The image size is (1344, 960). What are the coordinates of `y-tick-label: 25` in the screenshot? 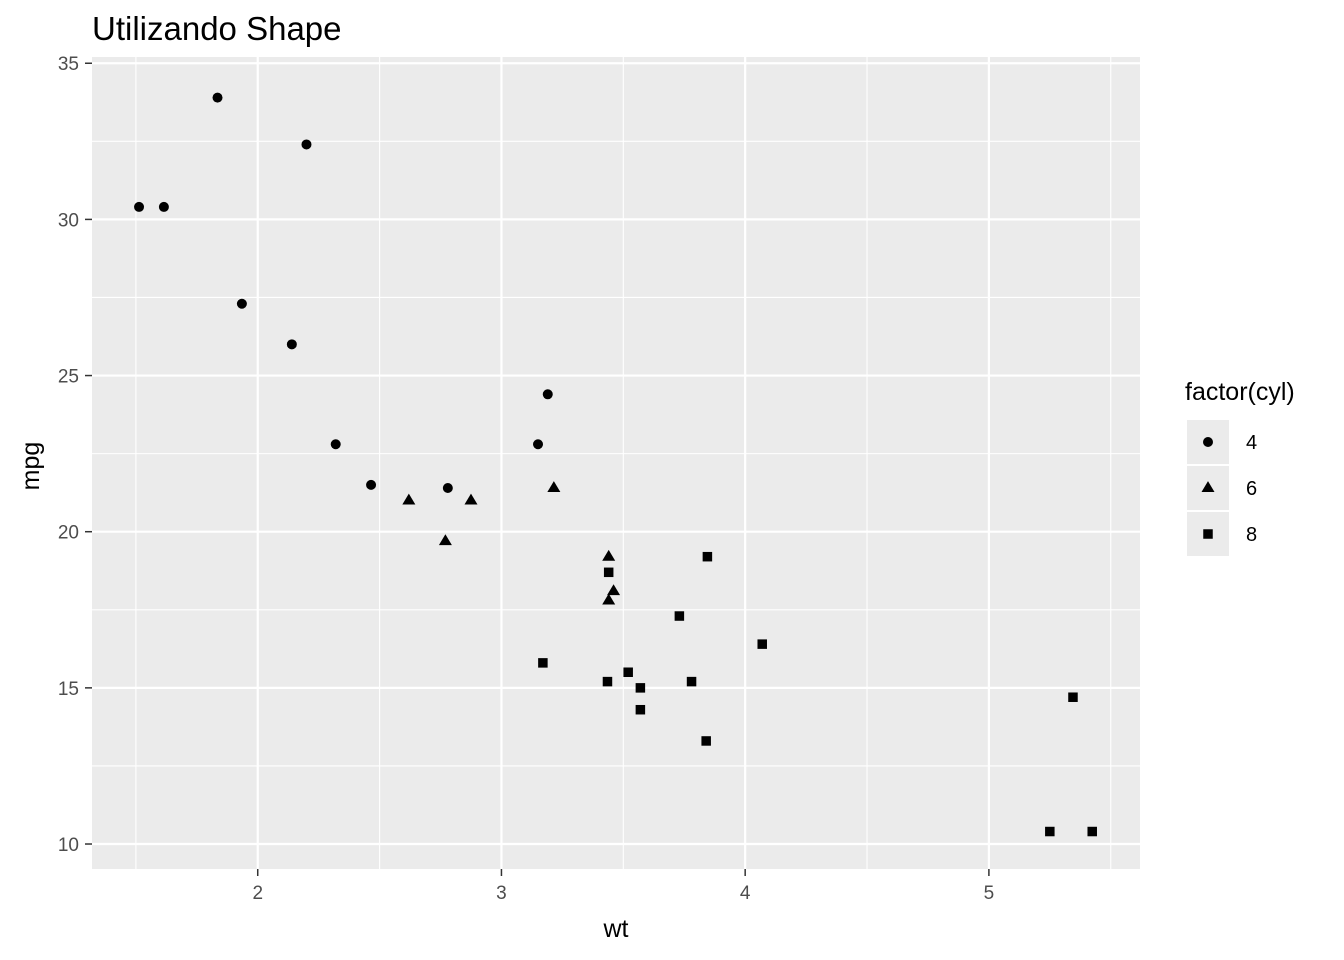 It's located at (68, 377).